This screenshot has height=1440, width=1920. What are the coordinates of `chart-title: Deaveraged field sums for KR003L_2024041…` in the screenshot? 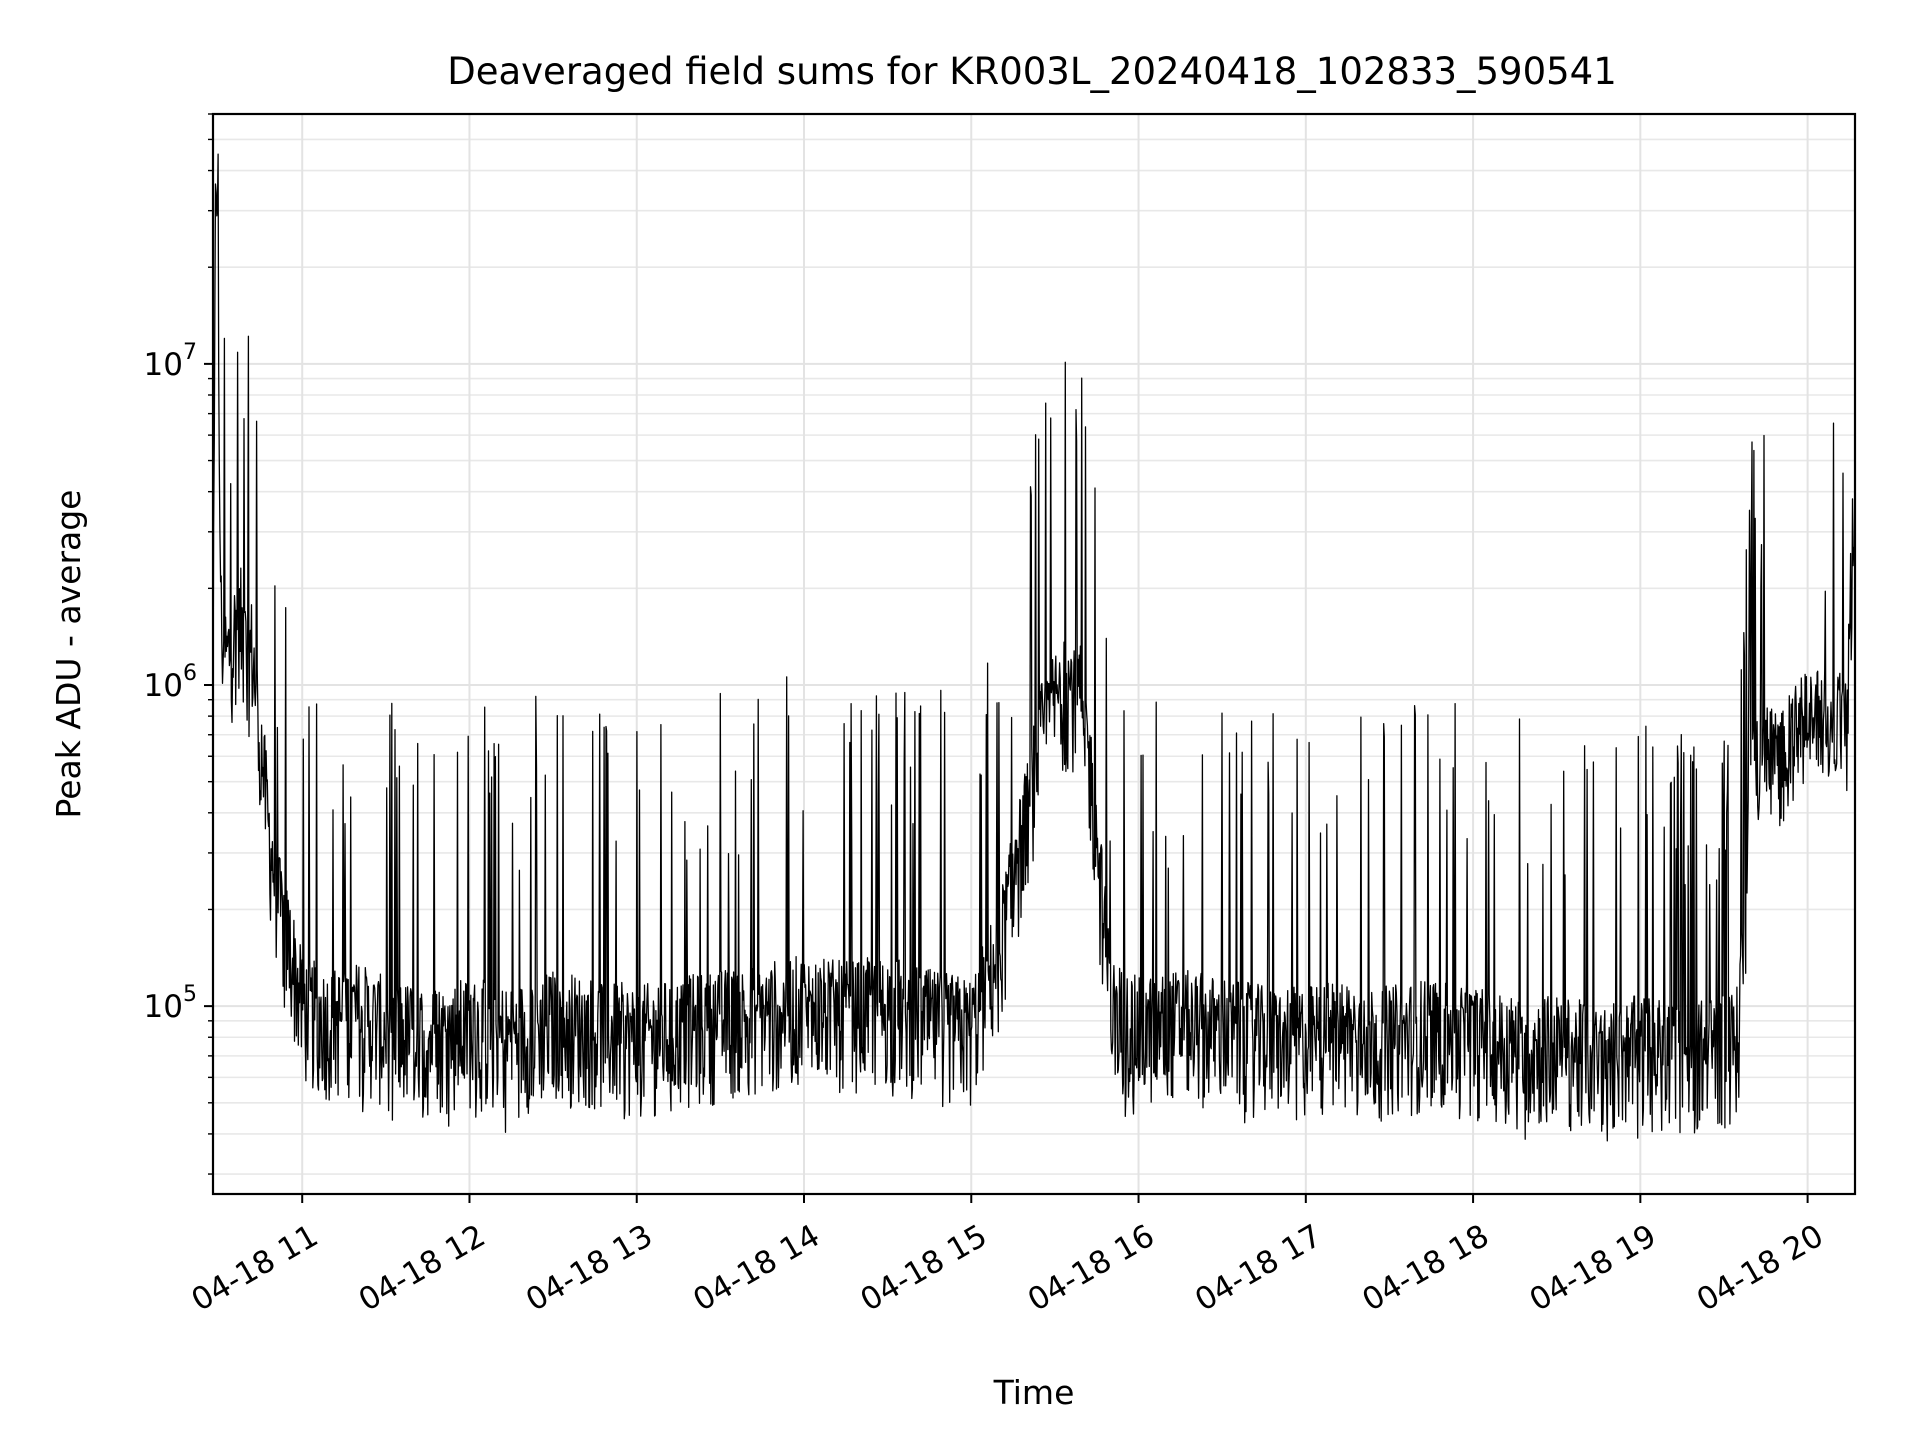 It's located at (1032, 71).